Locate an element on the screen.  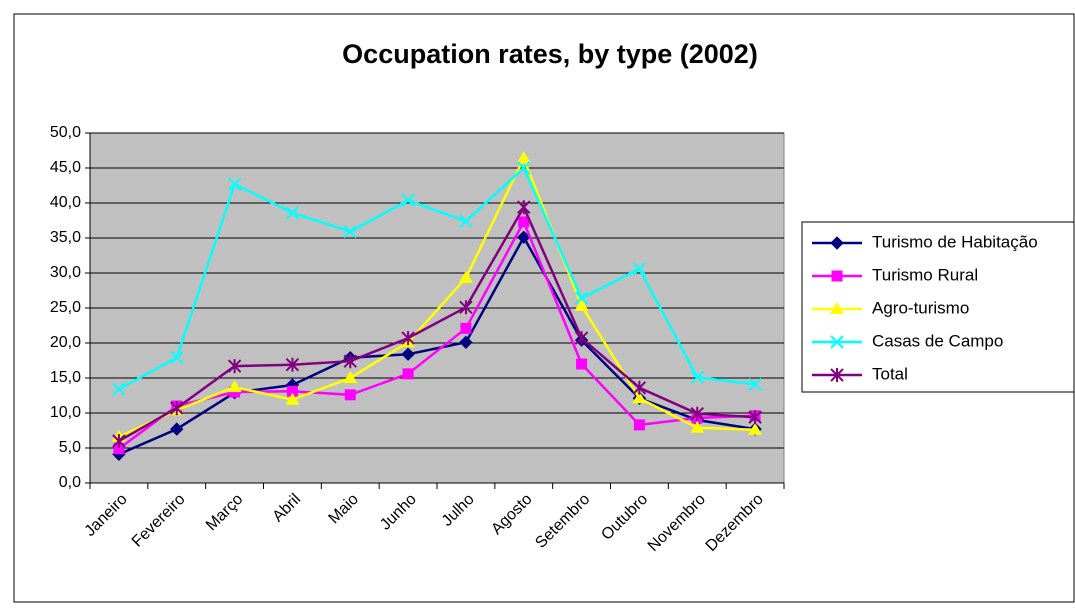
legend-label: Agro-turismo is located at coordinates (920, 307).